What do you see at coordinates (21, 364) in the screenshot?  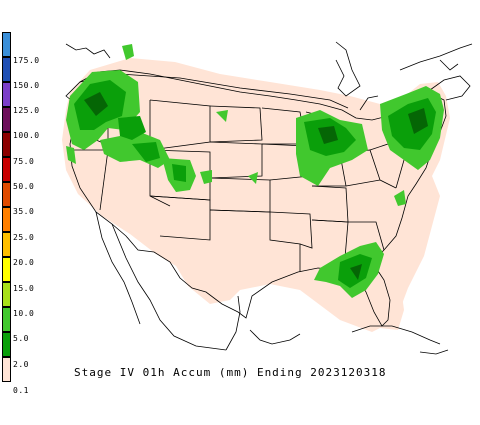 I see `legend-label: 2.0` at bounding box center [21, 364].